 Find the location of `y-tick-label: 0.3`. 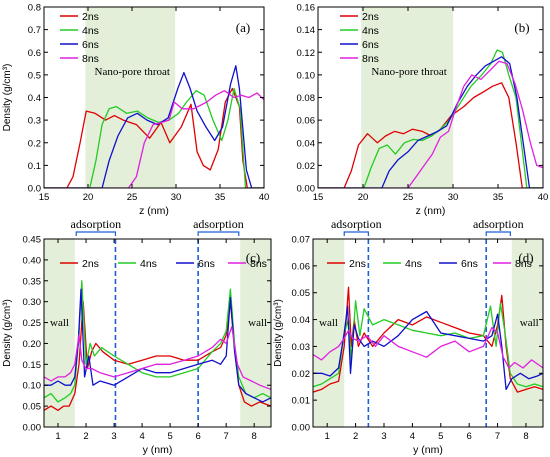

y-tick-label: 0.3 is located at coordinates (34, 121).